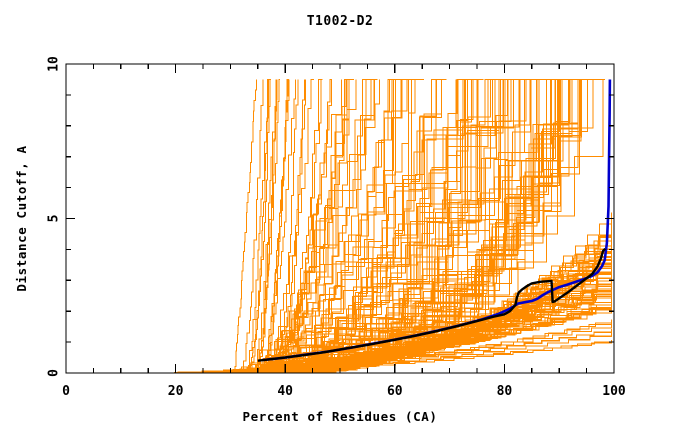  What do you see at coordinates (54, 64) in the screenshot?
I see `y-tick-label: 10` at bounding box center [54, 64].